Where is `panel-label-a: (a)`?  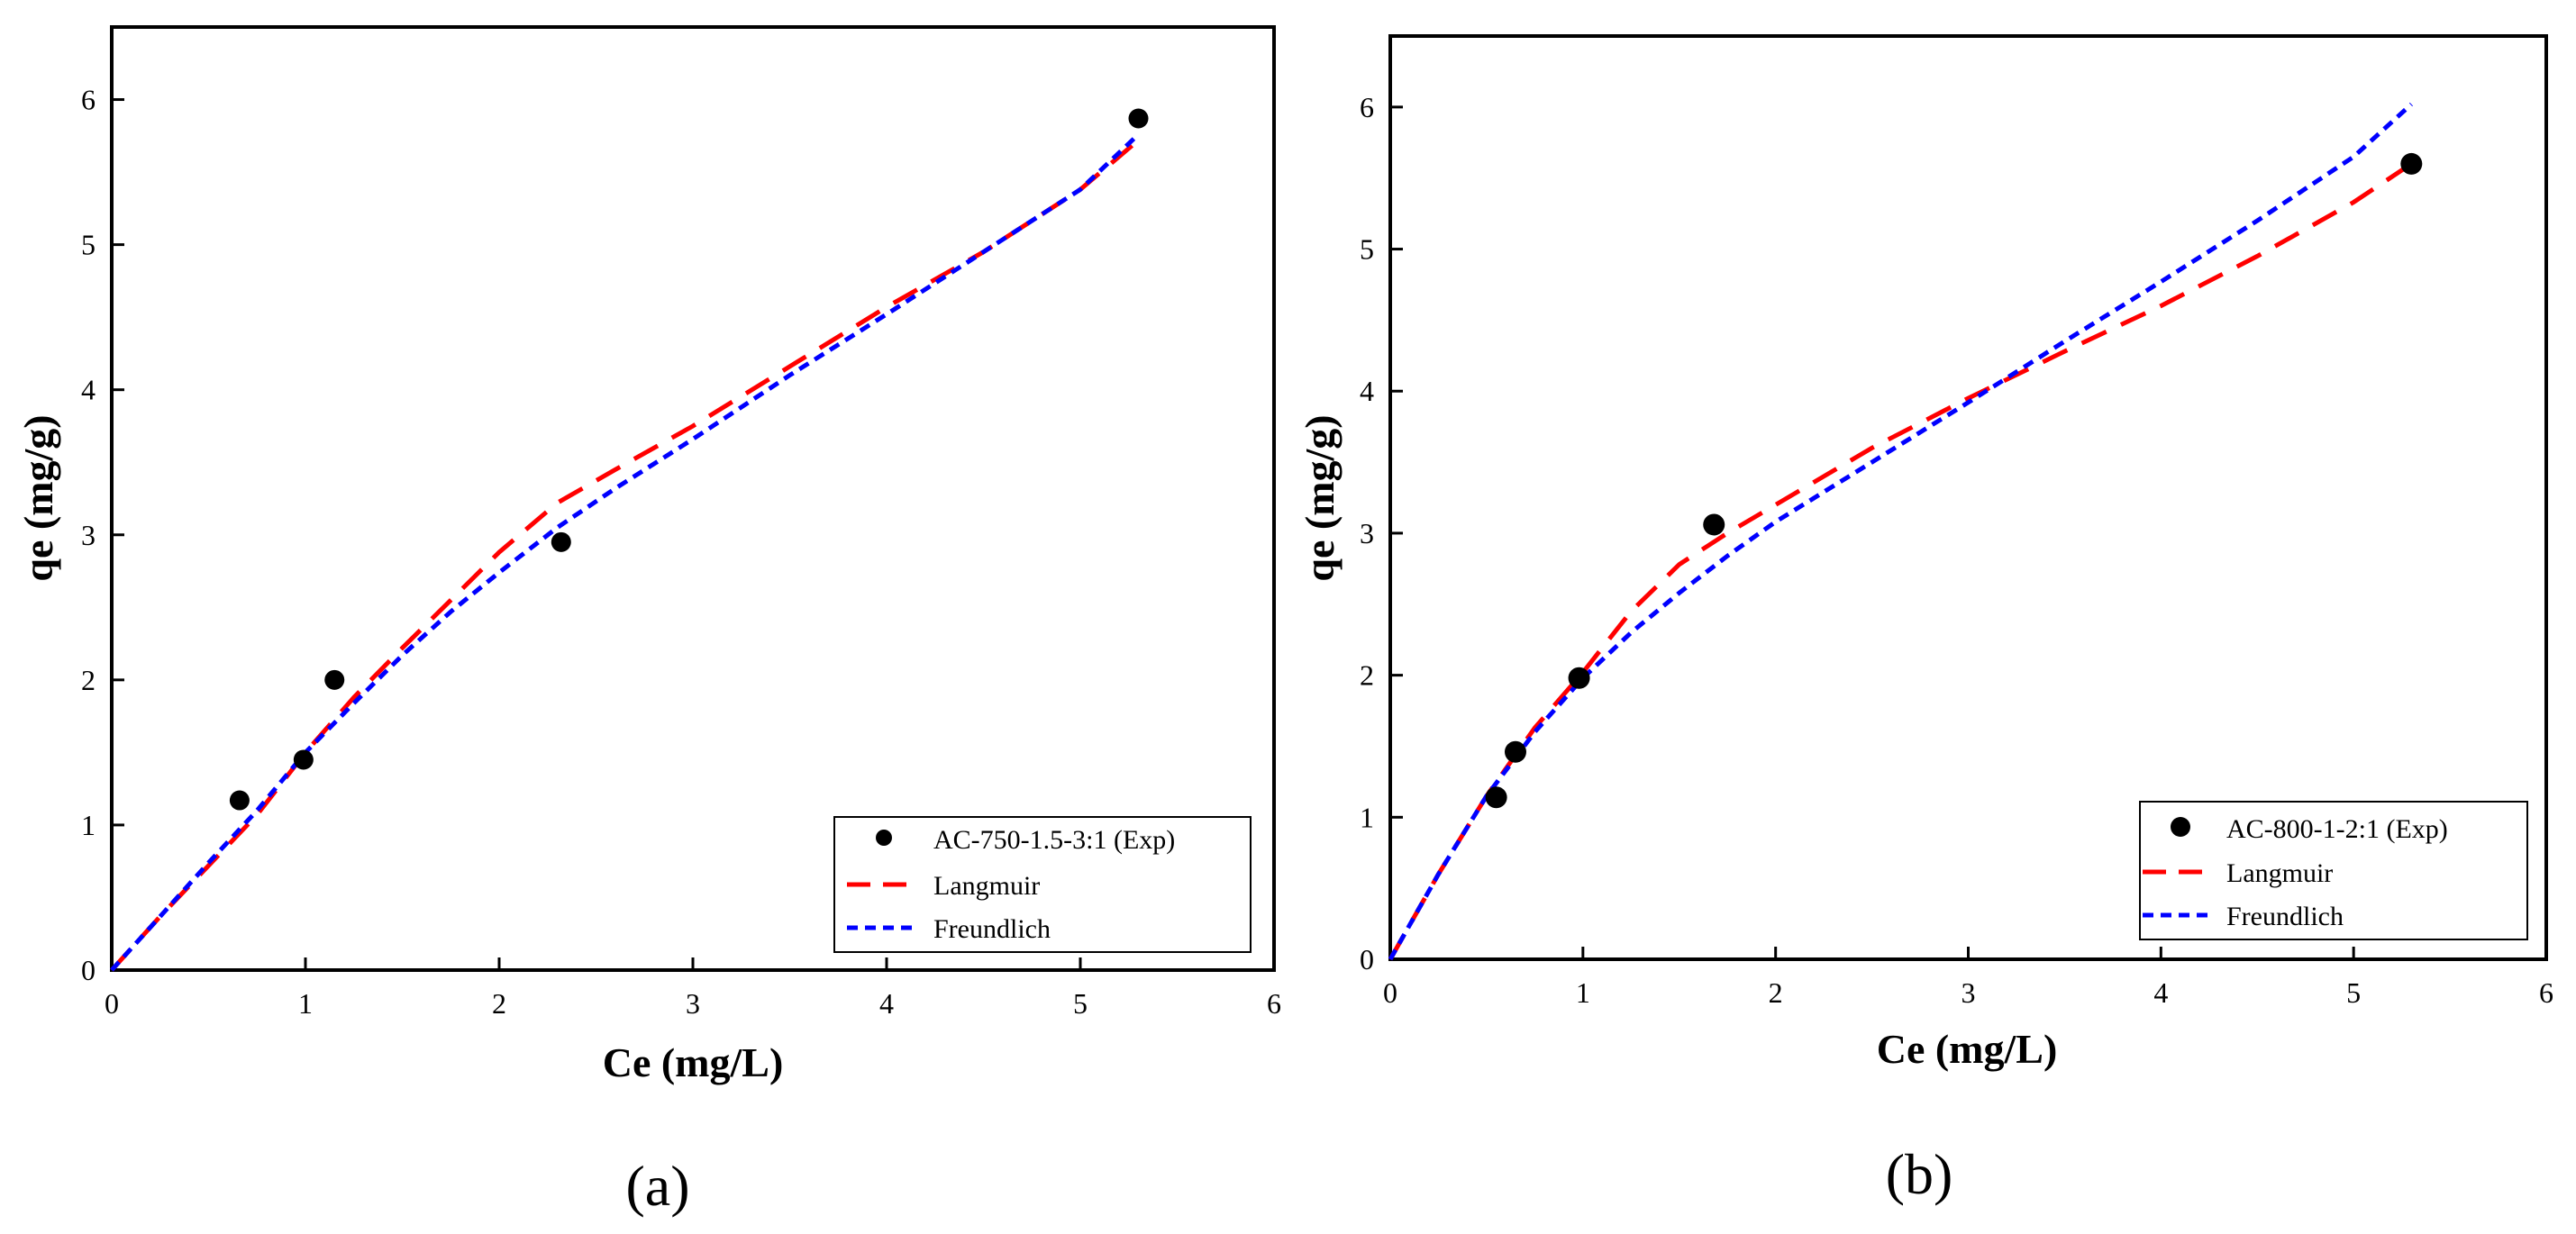
panel-label-a: (a) is located at coordinates (657, 1186).